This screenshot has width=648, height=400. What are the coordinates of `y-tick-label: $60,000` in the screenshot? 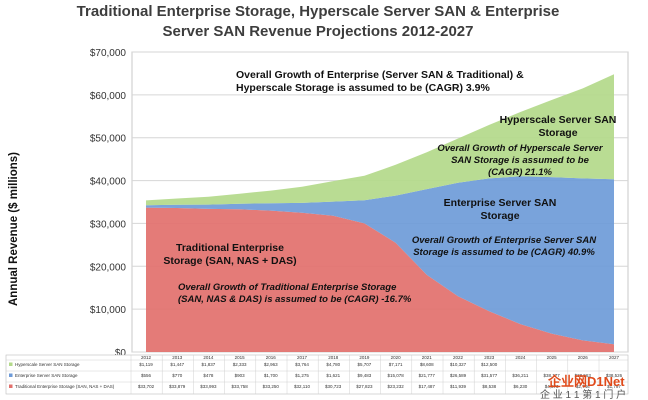 It's located at (108, 96).